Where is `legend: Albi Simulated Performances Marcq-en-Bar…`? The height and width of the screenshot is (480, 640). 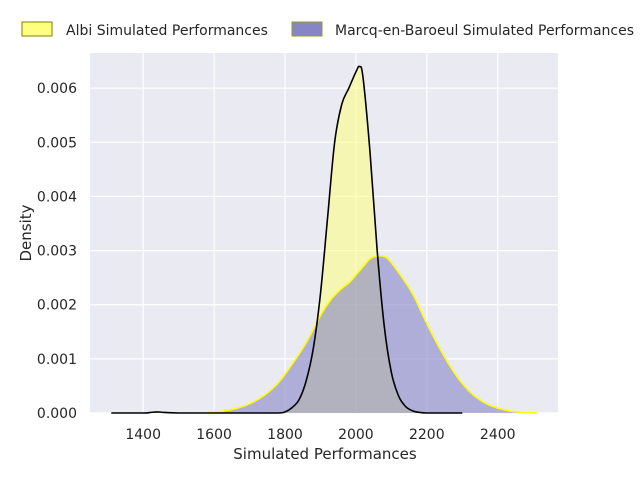 legend: Albi Simulated Performances Marcq-en-Bar… is located at coordinates (327, 30).